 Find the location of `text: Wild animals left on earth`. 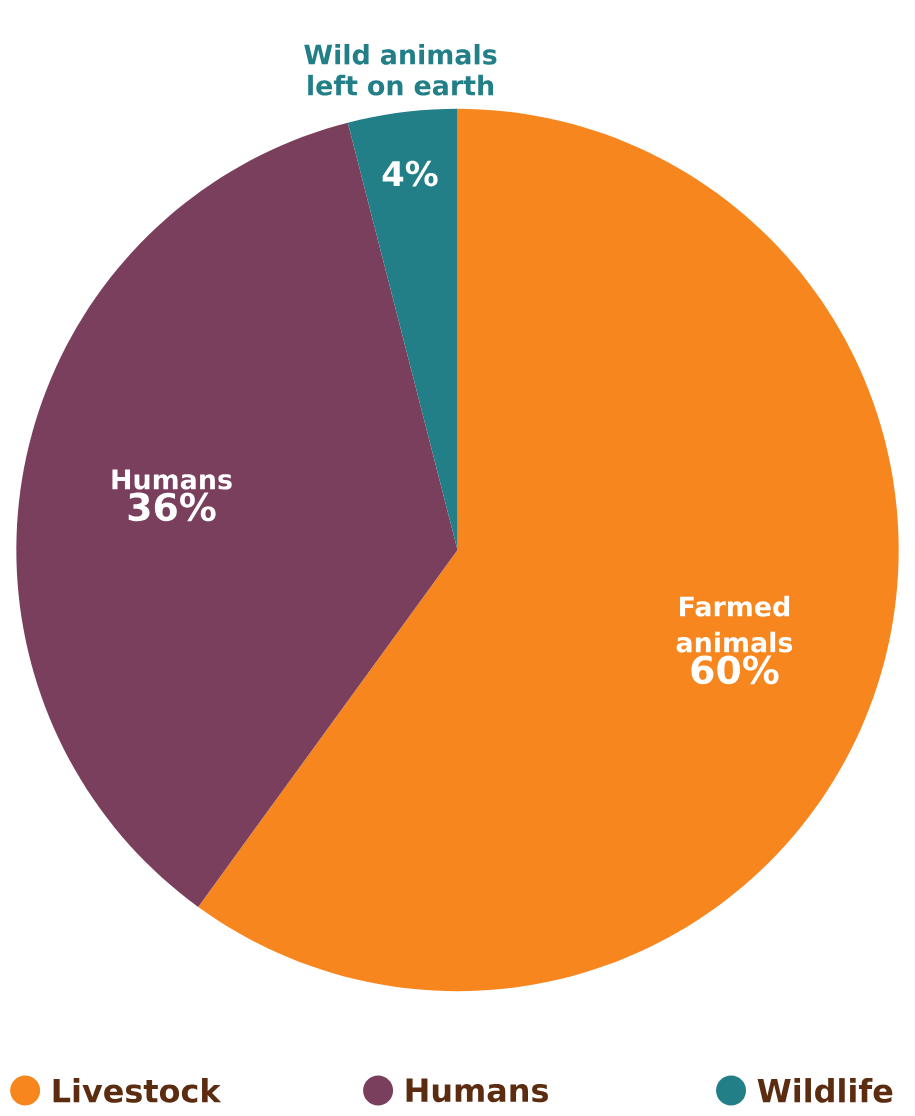

text: Wild animals left on earth is located at coordinates (400, 69).